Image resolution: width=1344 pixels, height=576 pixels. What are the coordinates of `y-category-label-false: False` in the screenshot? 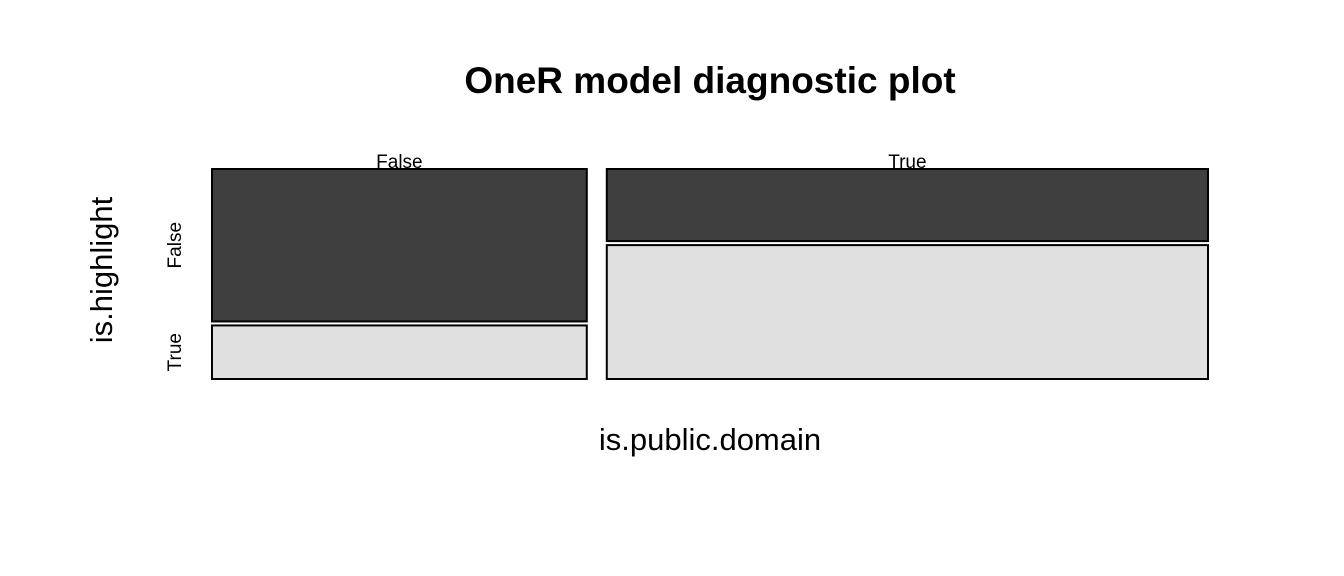 It's located at (175, 245).